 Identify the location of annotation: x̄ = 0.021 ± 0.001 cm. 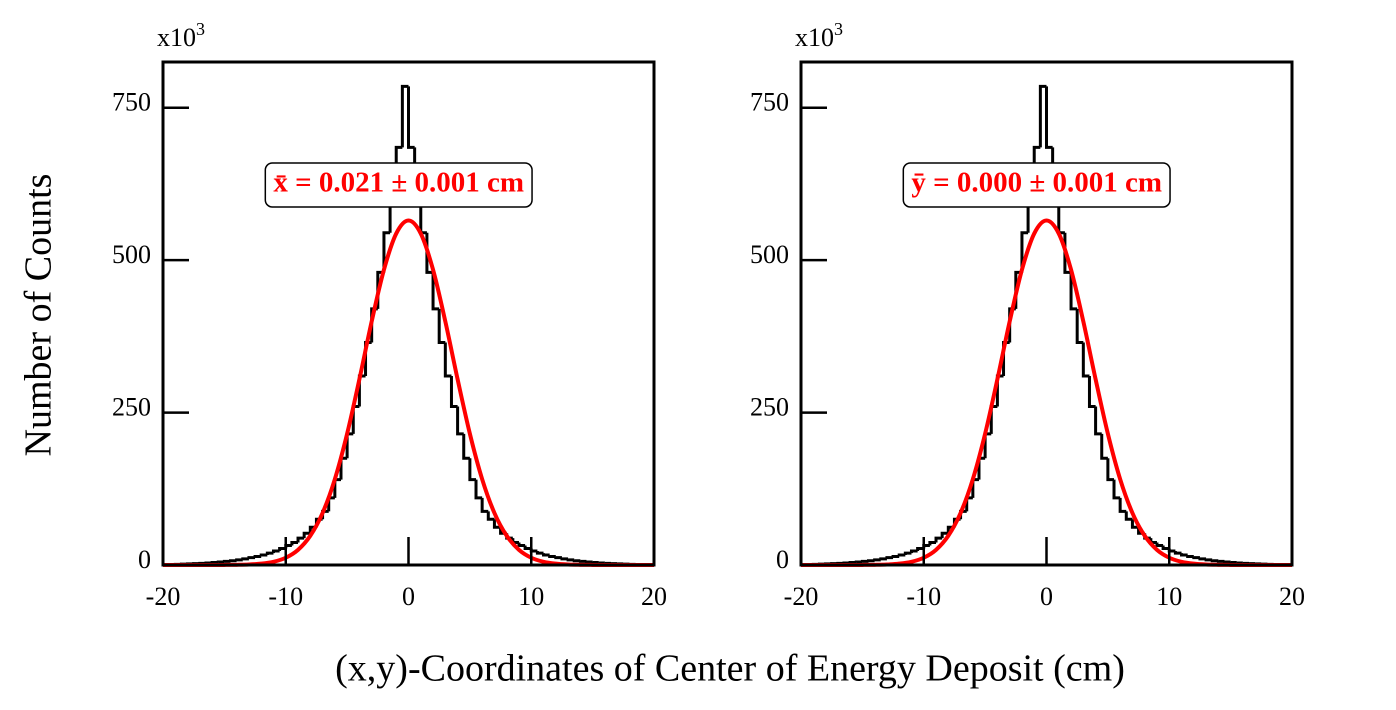
(398, 185).